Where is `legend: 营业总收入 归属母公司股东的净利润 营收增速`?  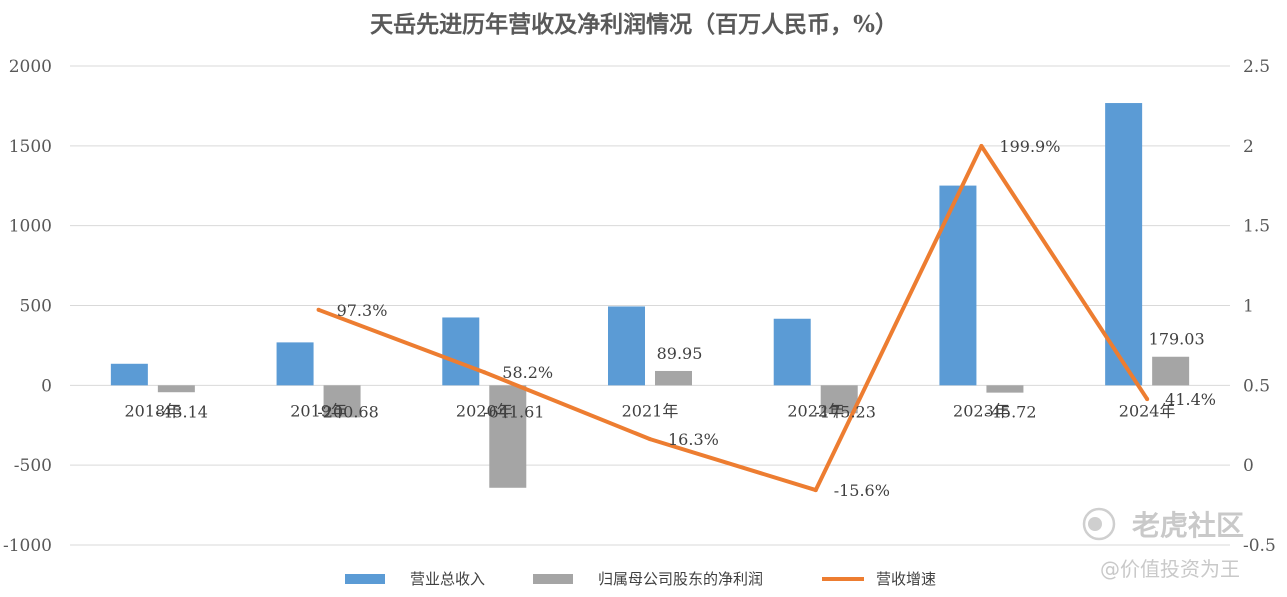 legend: 营业总收入 归属母公司股东的净利润 营收增速 is located at coordinates (640, 579).